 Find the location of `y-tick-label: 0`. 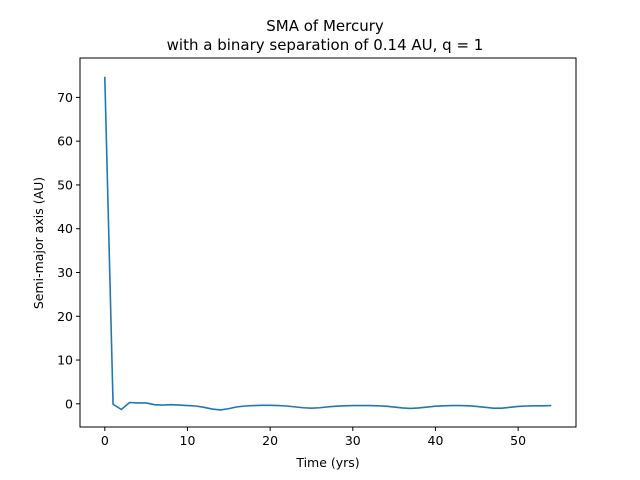

y-tick-label: 0 is located at coordinates (69, 403).